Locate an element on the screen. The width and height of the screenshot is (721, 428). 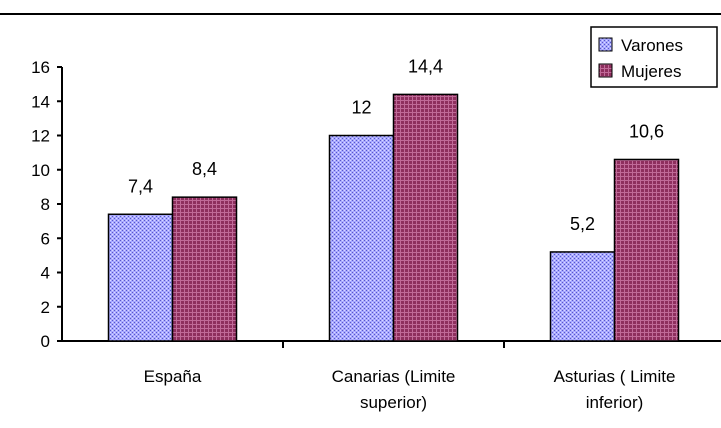
x-axis is located at coordinates (391, 344).